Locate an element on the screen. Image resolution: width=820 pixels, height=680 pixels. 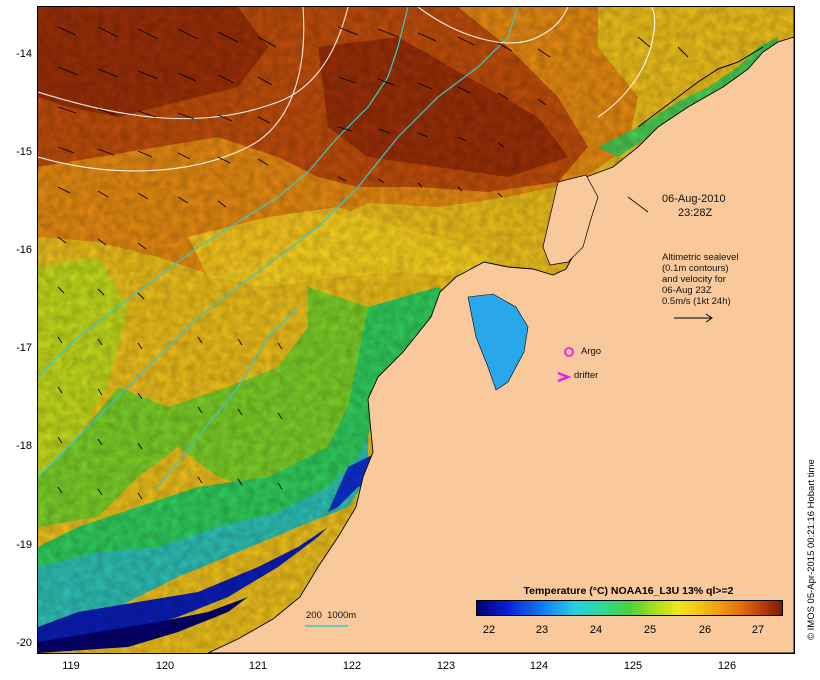
argo-float-icon is located at coordinates (569, 352).